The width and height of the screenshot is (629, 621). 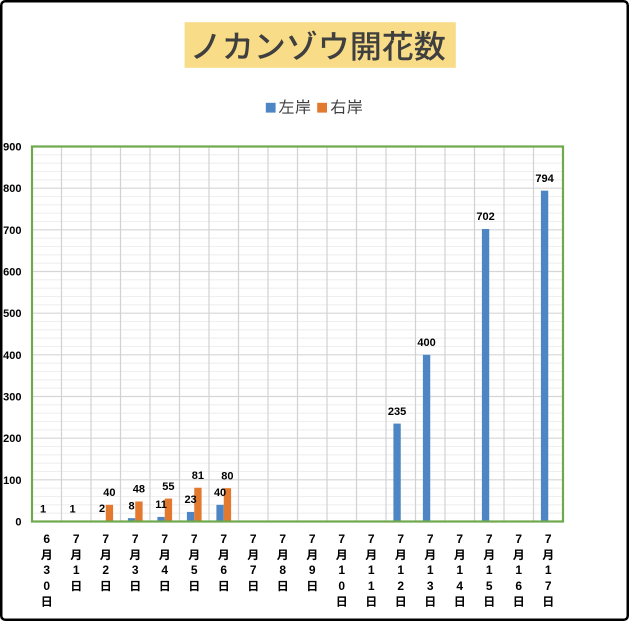 What do you see at coordinates (544, 179) in the screenshot?
I see `svg-text: 794` at bounding box center [544, 179].